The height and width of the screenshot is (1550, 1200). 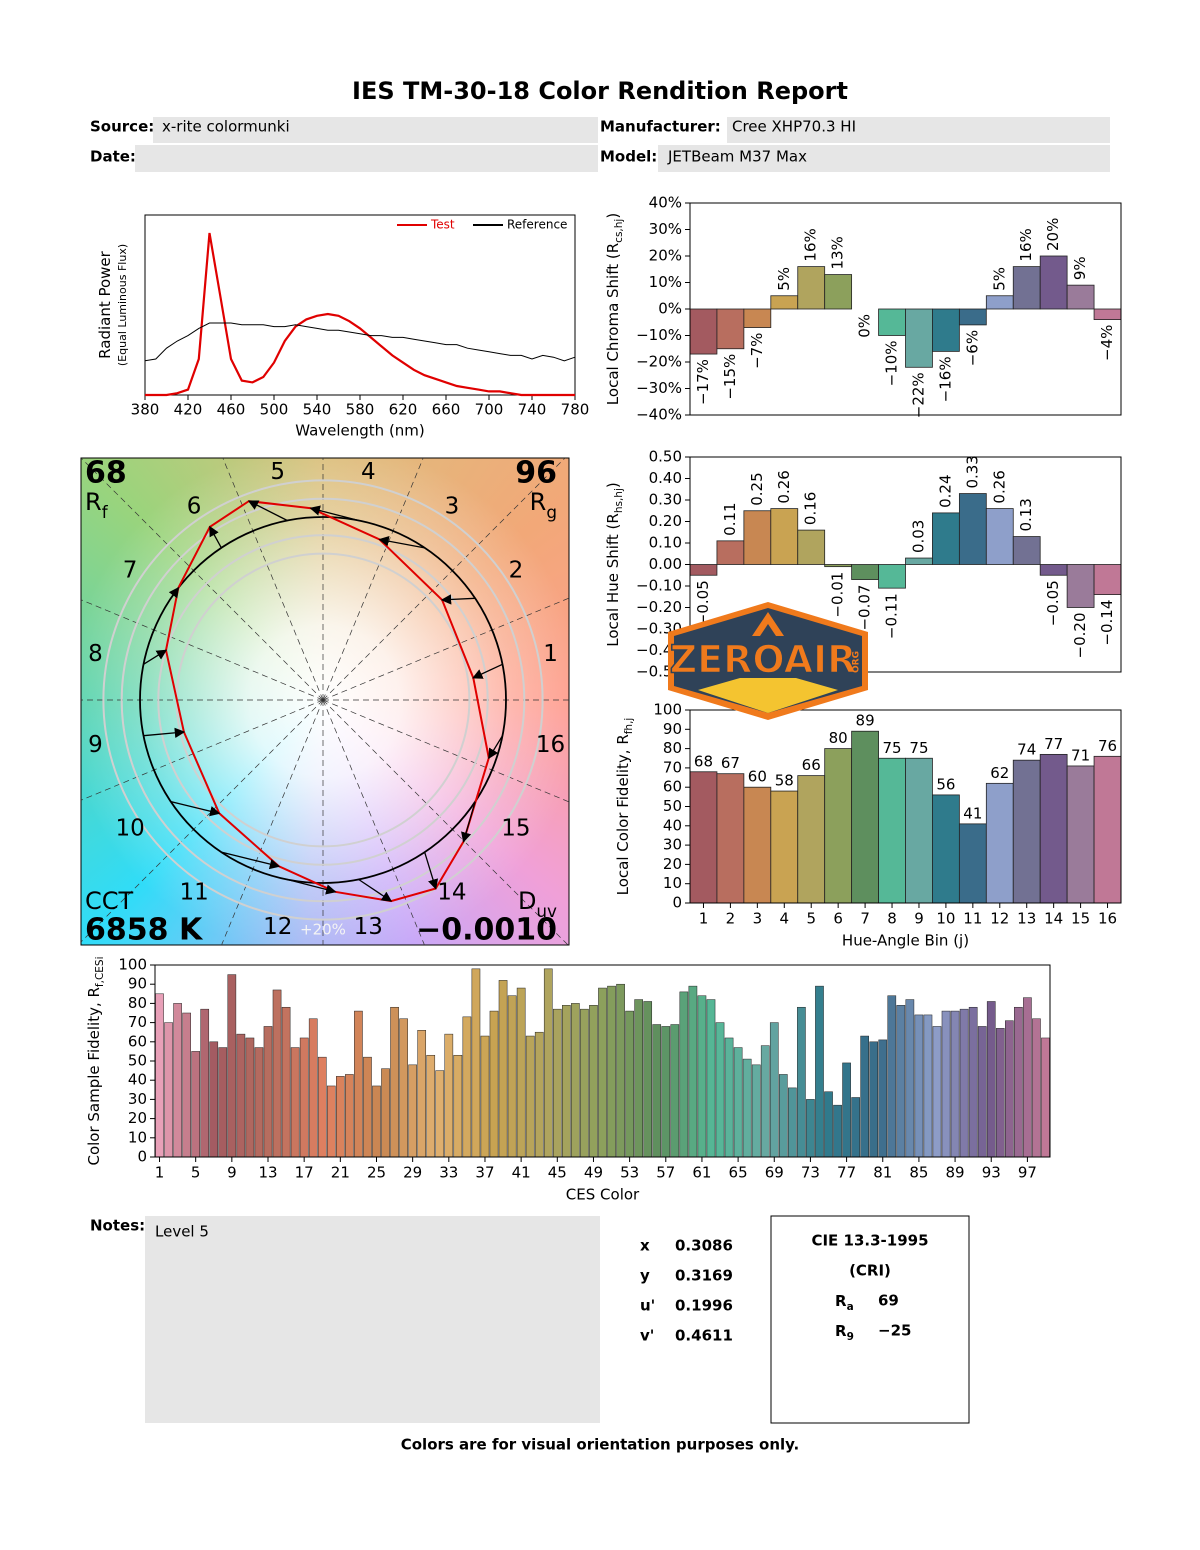 I want to click on duv-symbol: Duv, so click(x=537, y=904).